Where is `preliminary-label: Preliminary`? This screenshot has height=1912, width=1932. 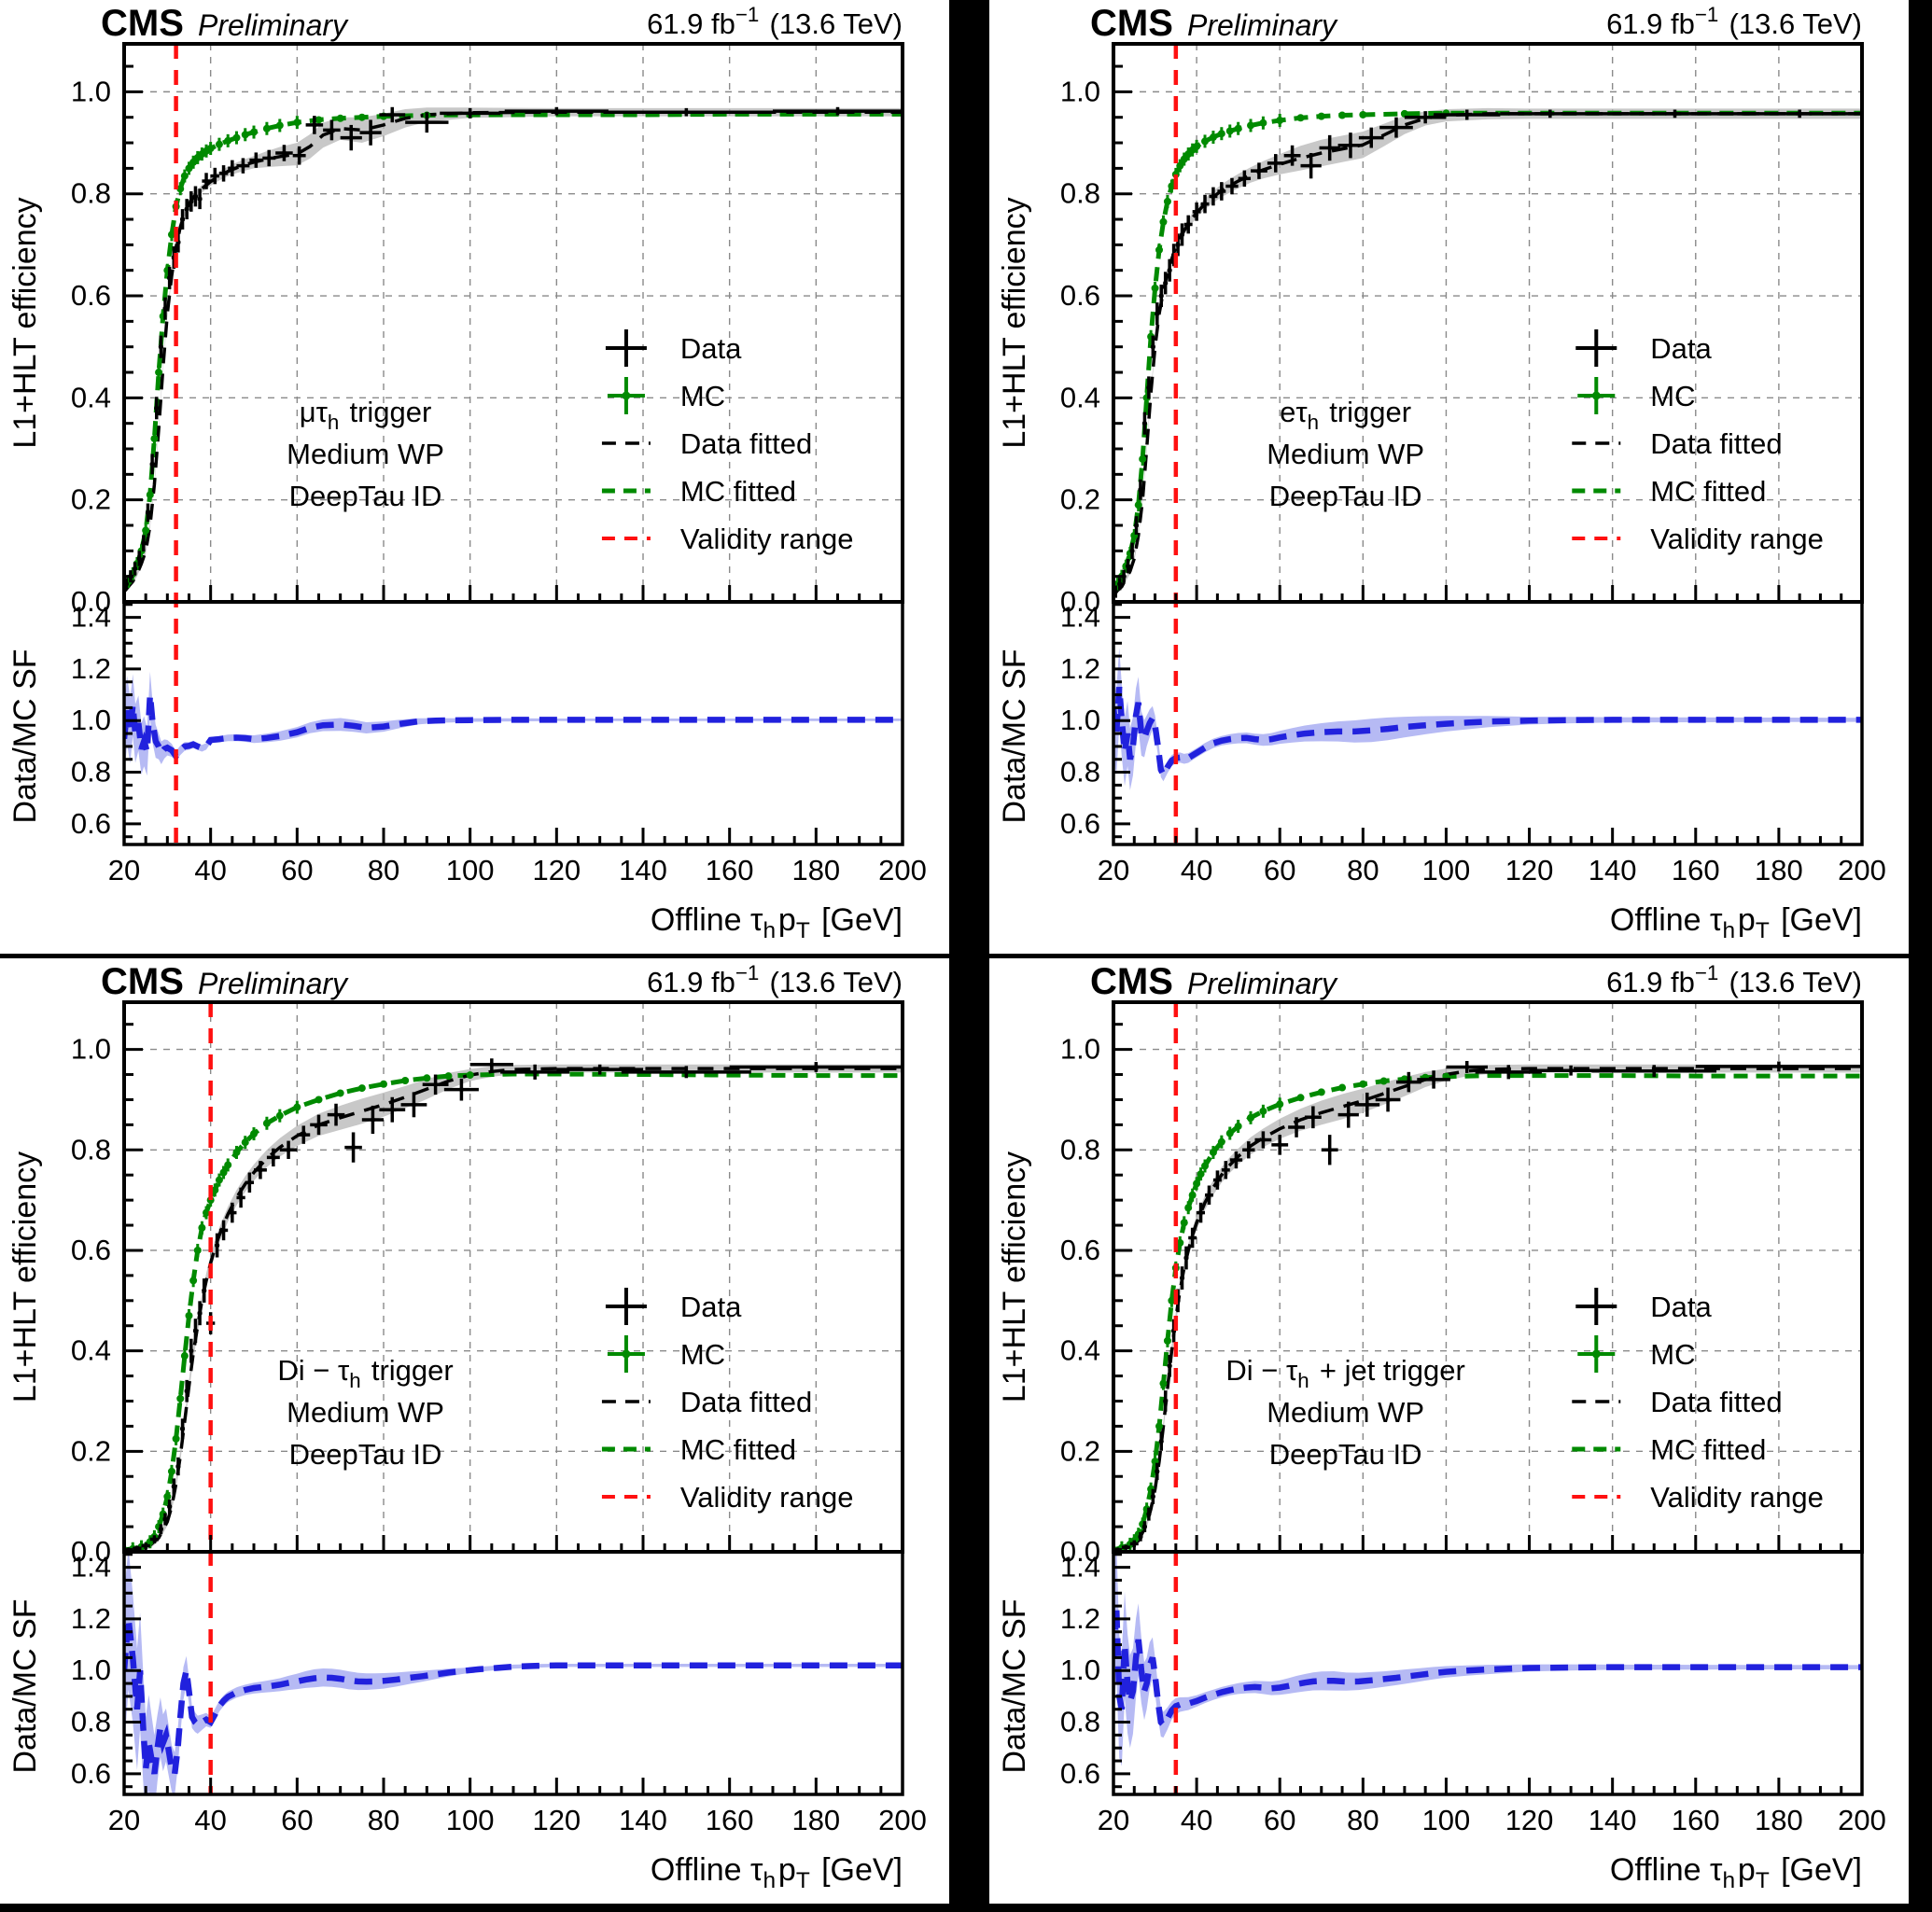 preliminary-label: Preliminary is located at coordinates (1262, 983).